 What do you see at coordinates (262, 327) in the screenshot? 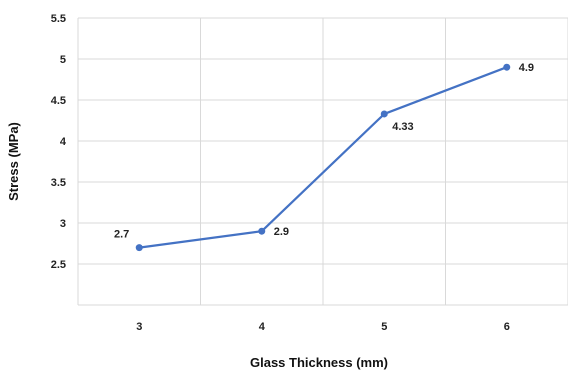
I see `x-tick-label: 4` at bounding box center [262, 327].